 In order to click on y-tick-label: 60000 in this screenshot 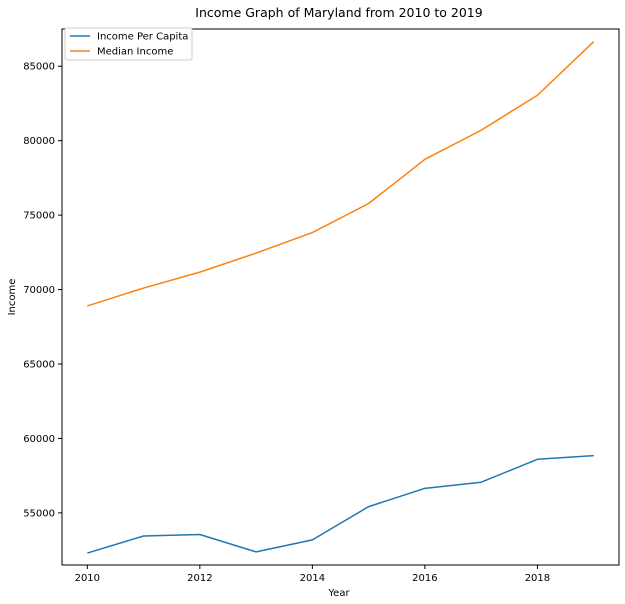, I will do `click(39, 439)`.